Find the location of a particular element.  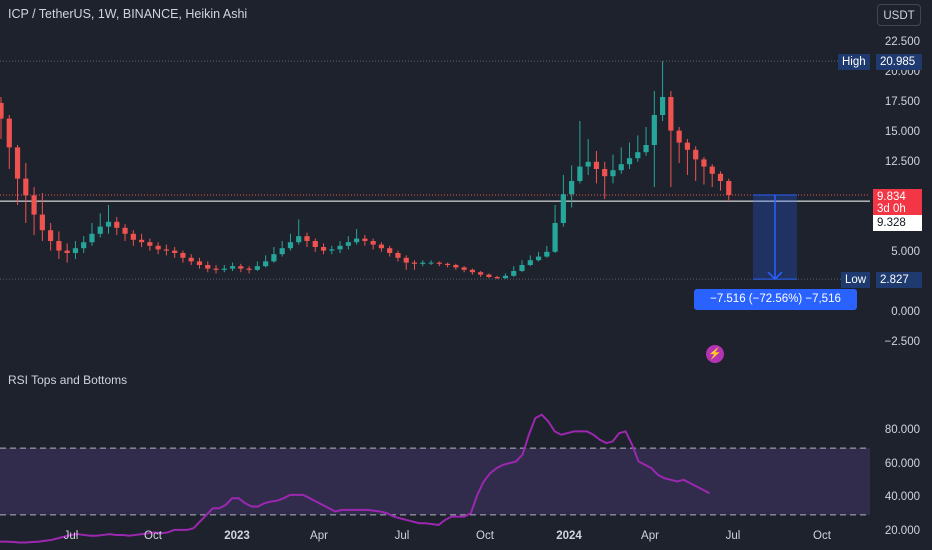

rsi-tick: 40.000 is located at coordinates (902, 497).